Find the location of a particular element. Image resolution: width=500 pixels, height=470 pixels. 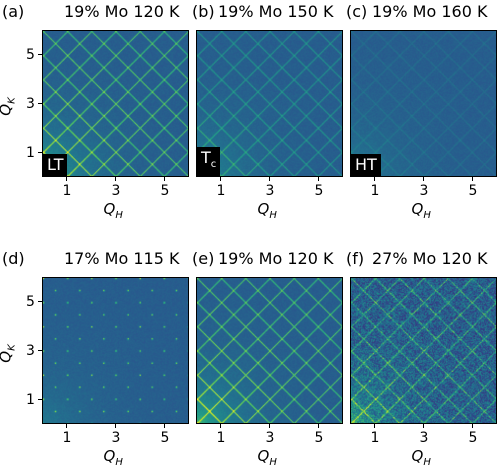

panel-a-ytick-label-2: 5 is located at coordinates (30, 54).